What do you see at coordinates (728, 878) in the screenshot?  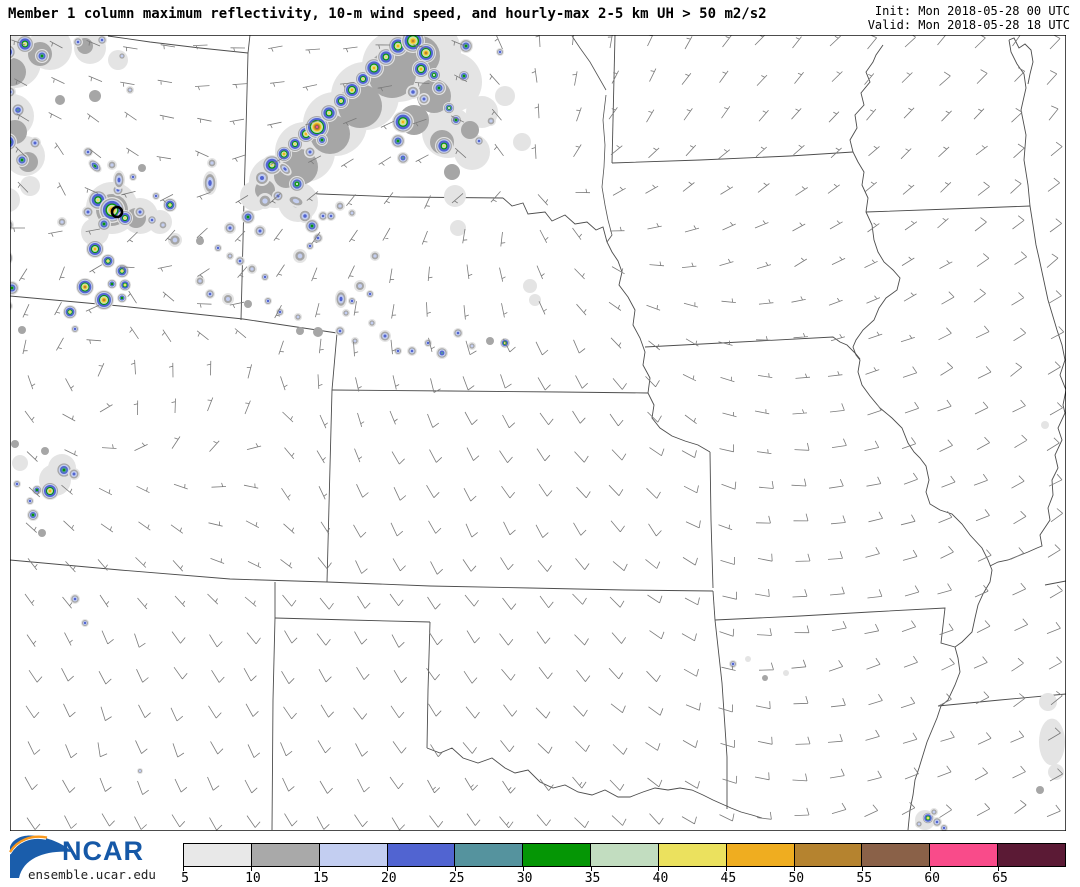 I see `colorbar-tick-label: 45` at bounding box center [728, 878].